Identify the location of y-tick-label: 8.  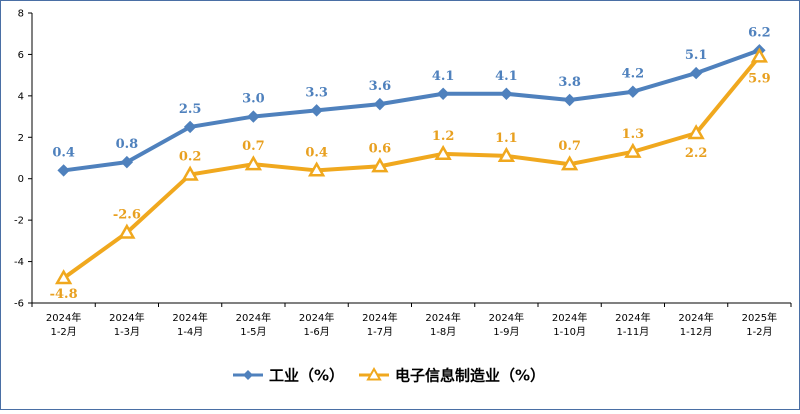
(21, 14).